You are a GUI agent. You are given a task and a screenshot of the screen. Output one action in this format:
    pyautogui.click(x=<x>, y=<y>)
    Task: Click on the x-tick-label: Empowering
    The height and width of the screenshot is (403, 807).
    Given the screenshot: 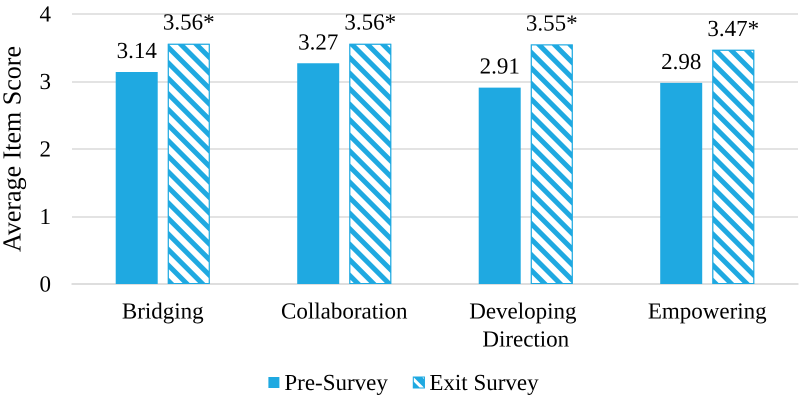 What is the action you would take?
    pyautogui.click(x=708, y=311)
    